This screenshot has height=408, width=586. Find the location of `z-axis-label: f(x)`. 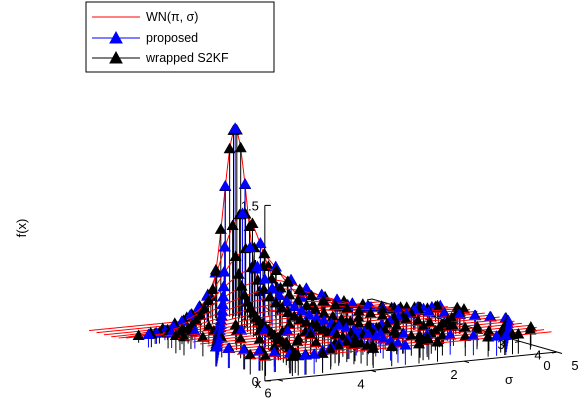

z-axis-label: f(x) is located at coordinates (21, 228).